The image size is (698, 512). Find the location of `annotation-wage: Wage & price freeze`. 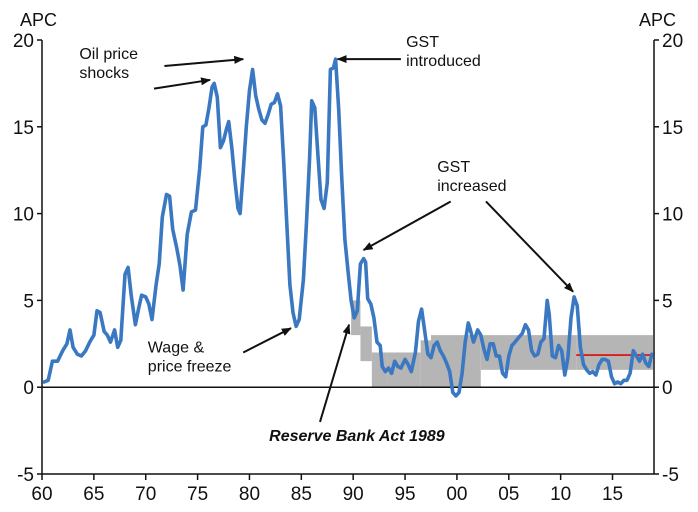

annotation-wage: Wage & price freeze is located at coordinates (220, 351).